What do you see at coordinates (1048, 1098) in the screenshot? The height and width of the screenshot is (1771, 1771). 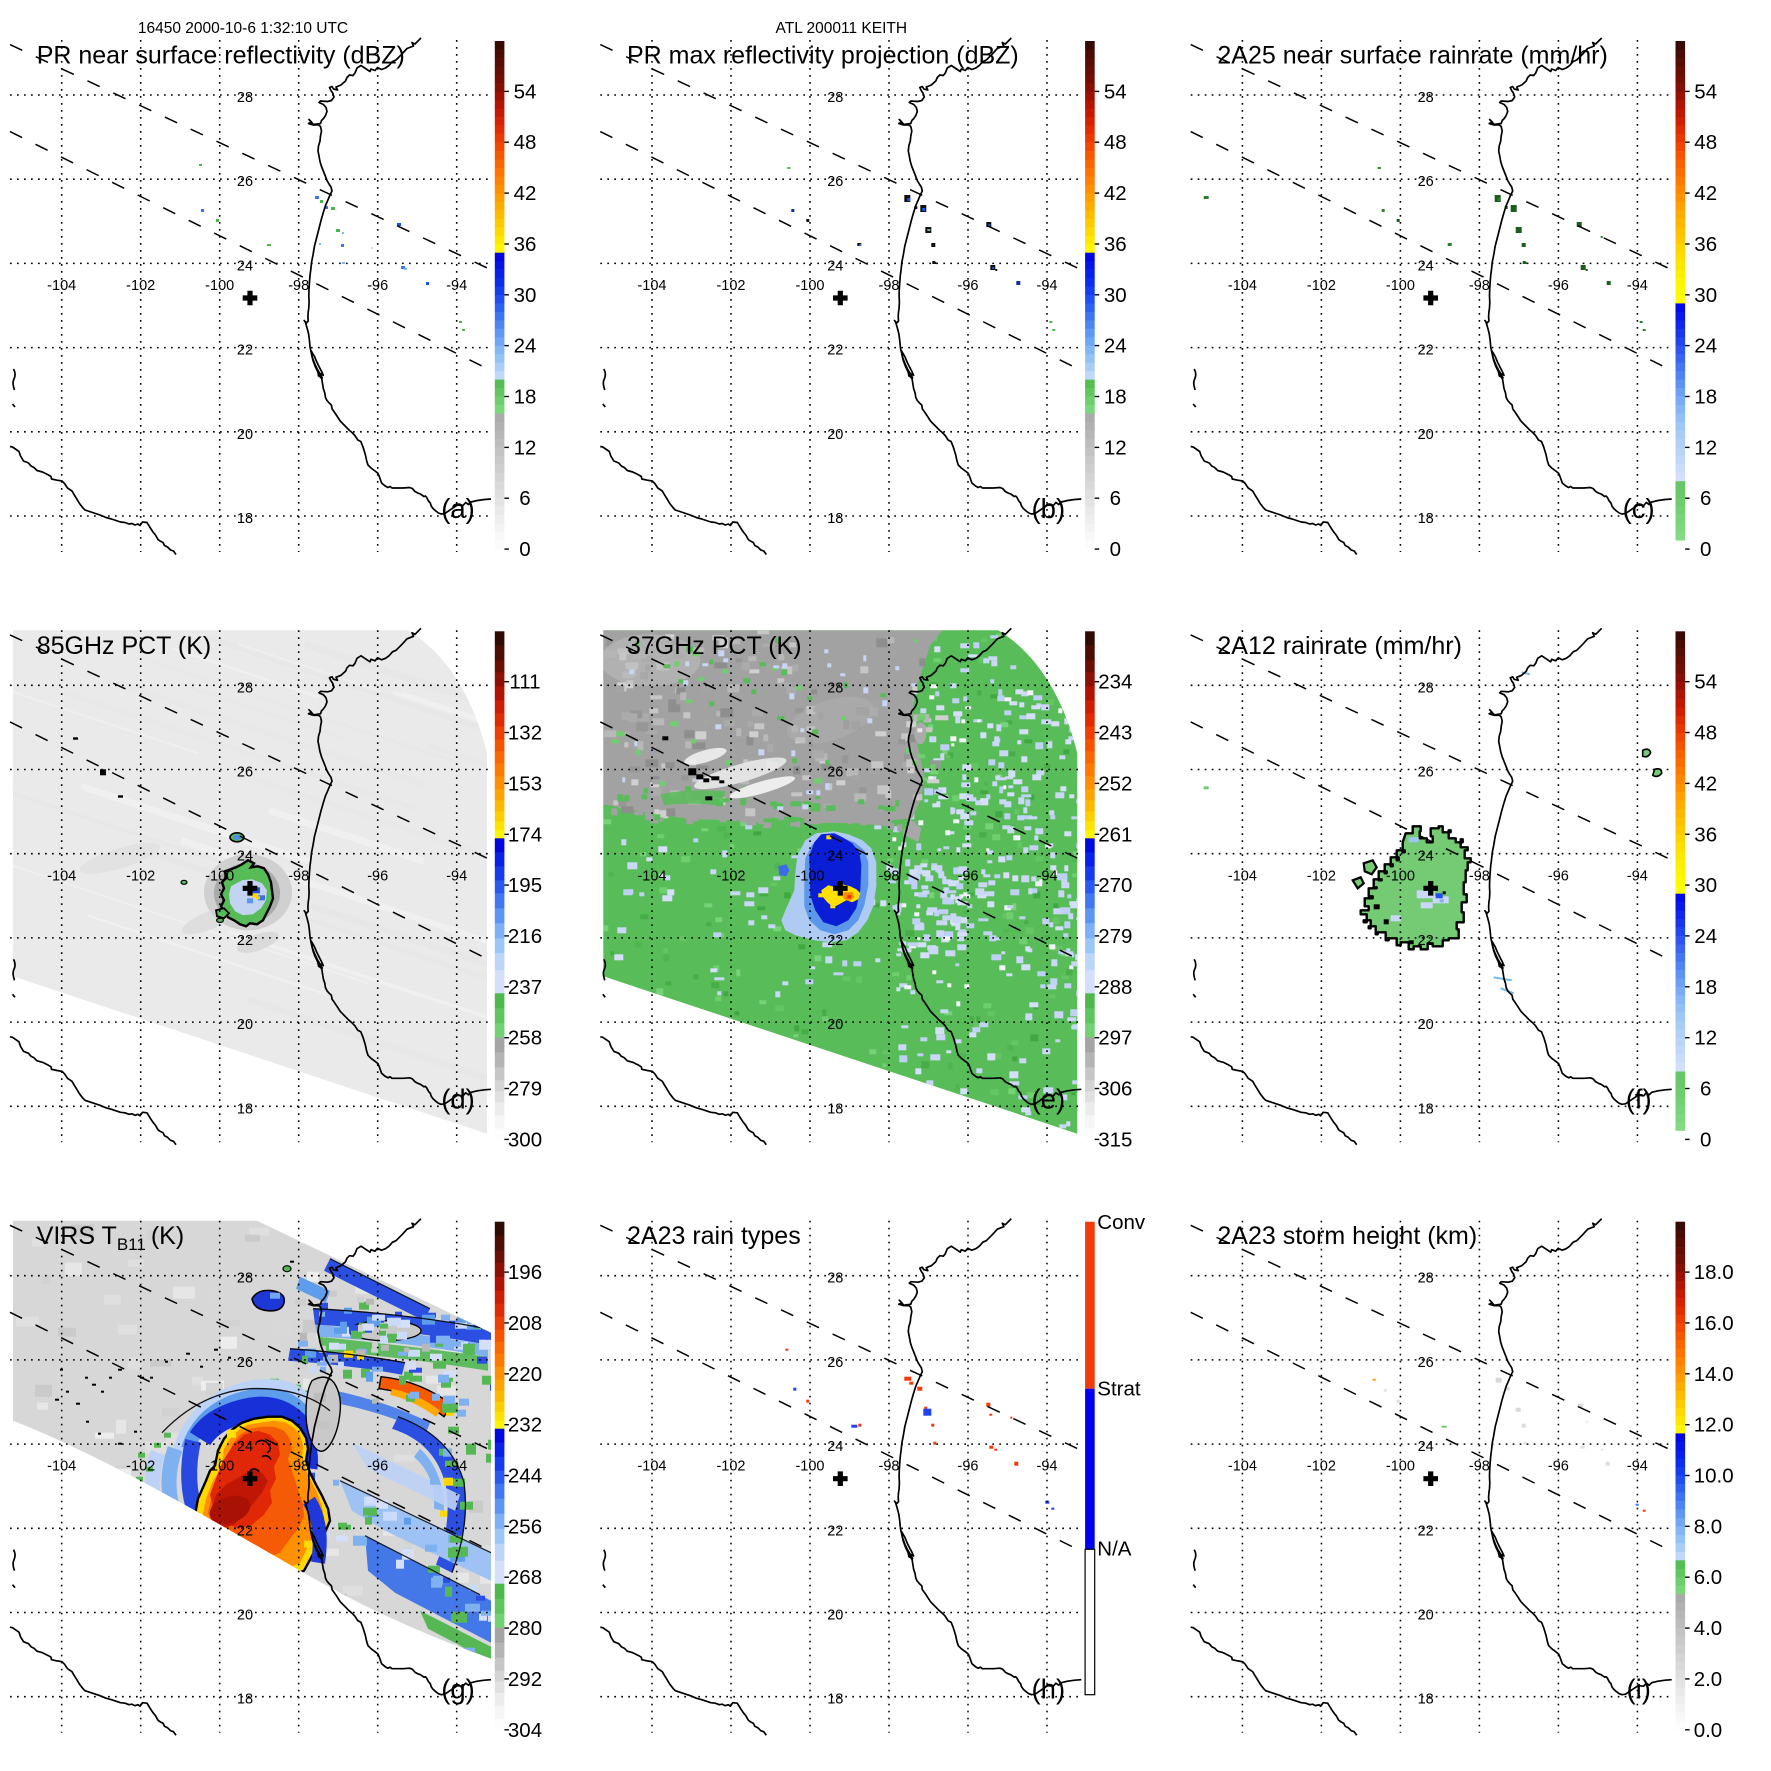 I see `svg-text: (e)` at bounding box center [1048, 1098].